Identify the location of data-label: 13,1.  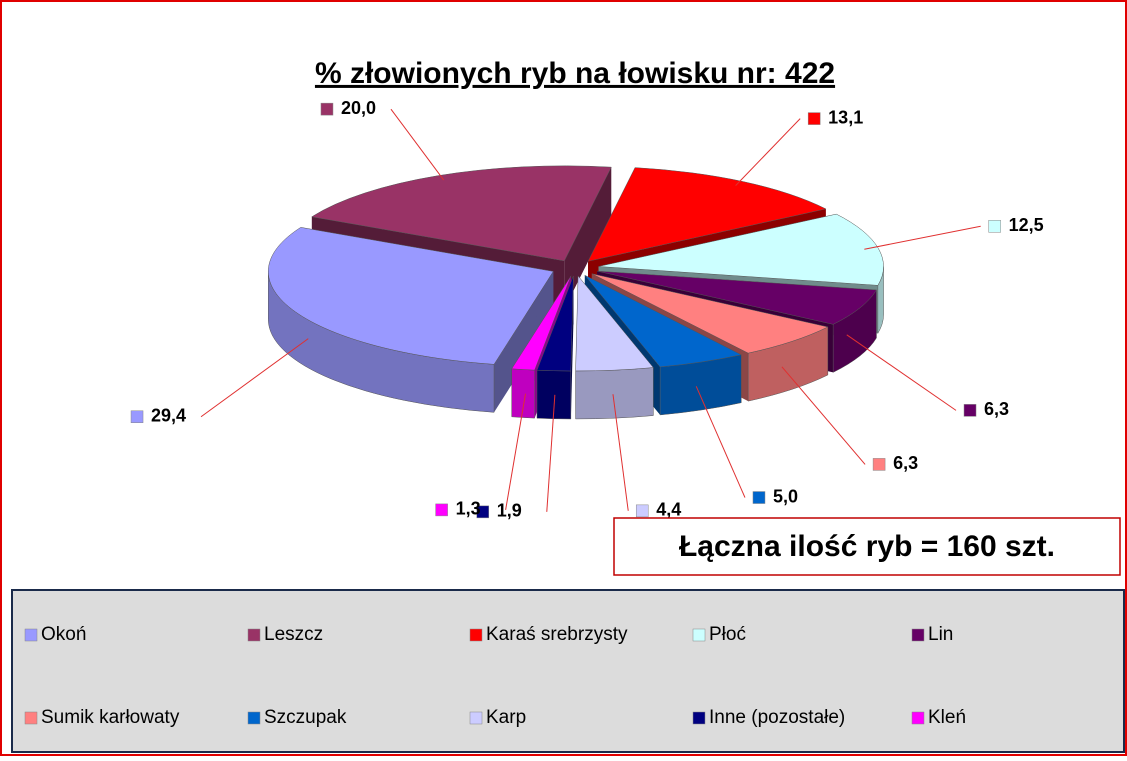
(845, 117).